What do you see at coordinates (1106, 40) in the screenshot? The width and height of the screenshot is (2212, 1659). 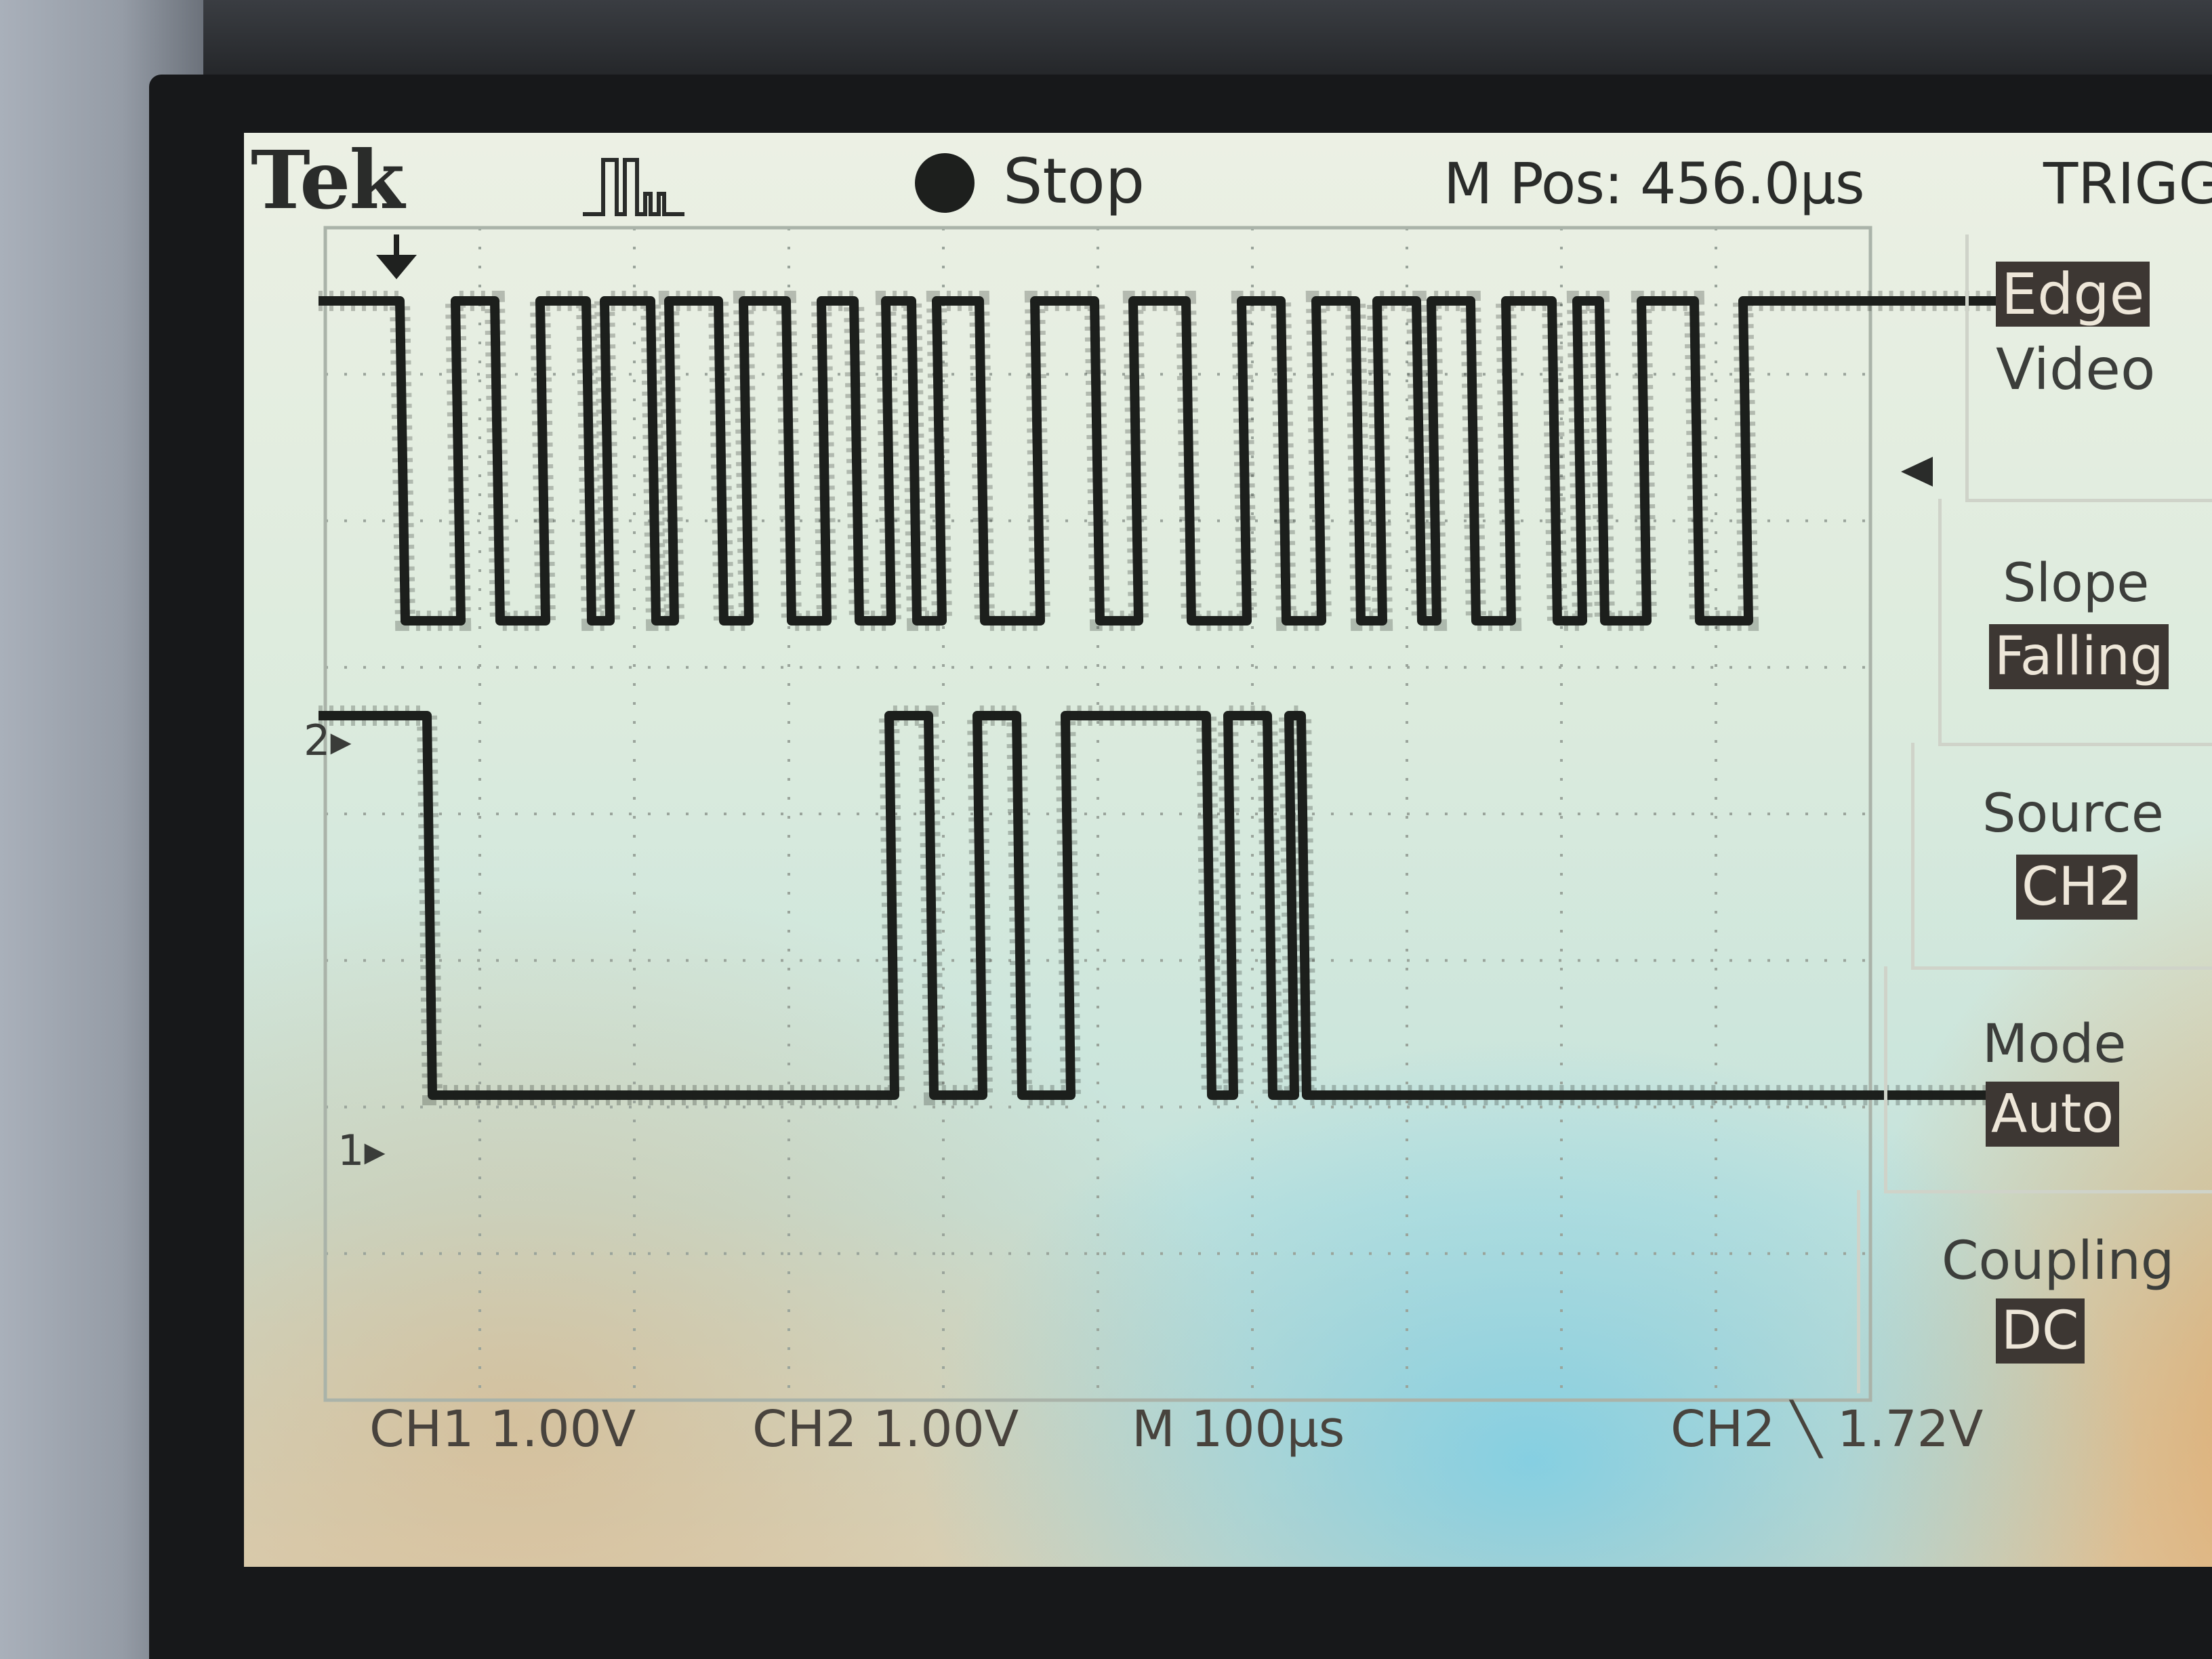 I see `photo-bezel-top` at bounding box center [1106, 40].